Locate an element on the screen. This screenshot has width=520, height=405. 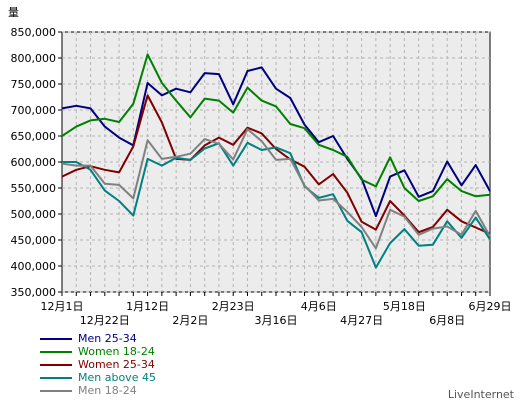
x-tick-label: 3月16日 is located at coordinates (276, 320).